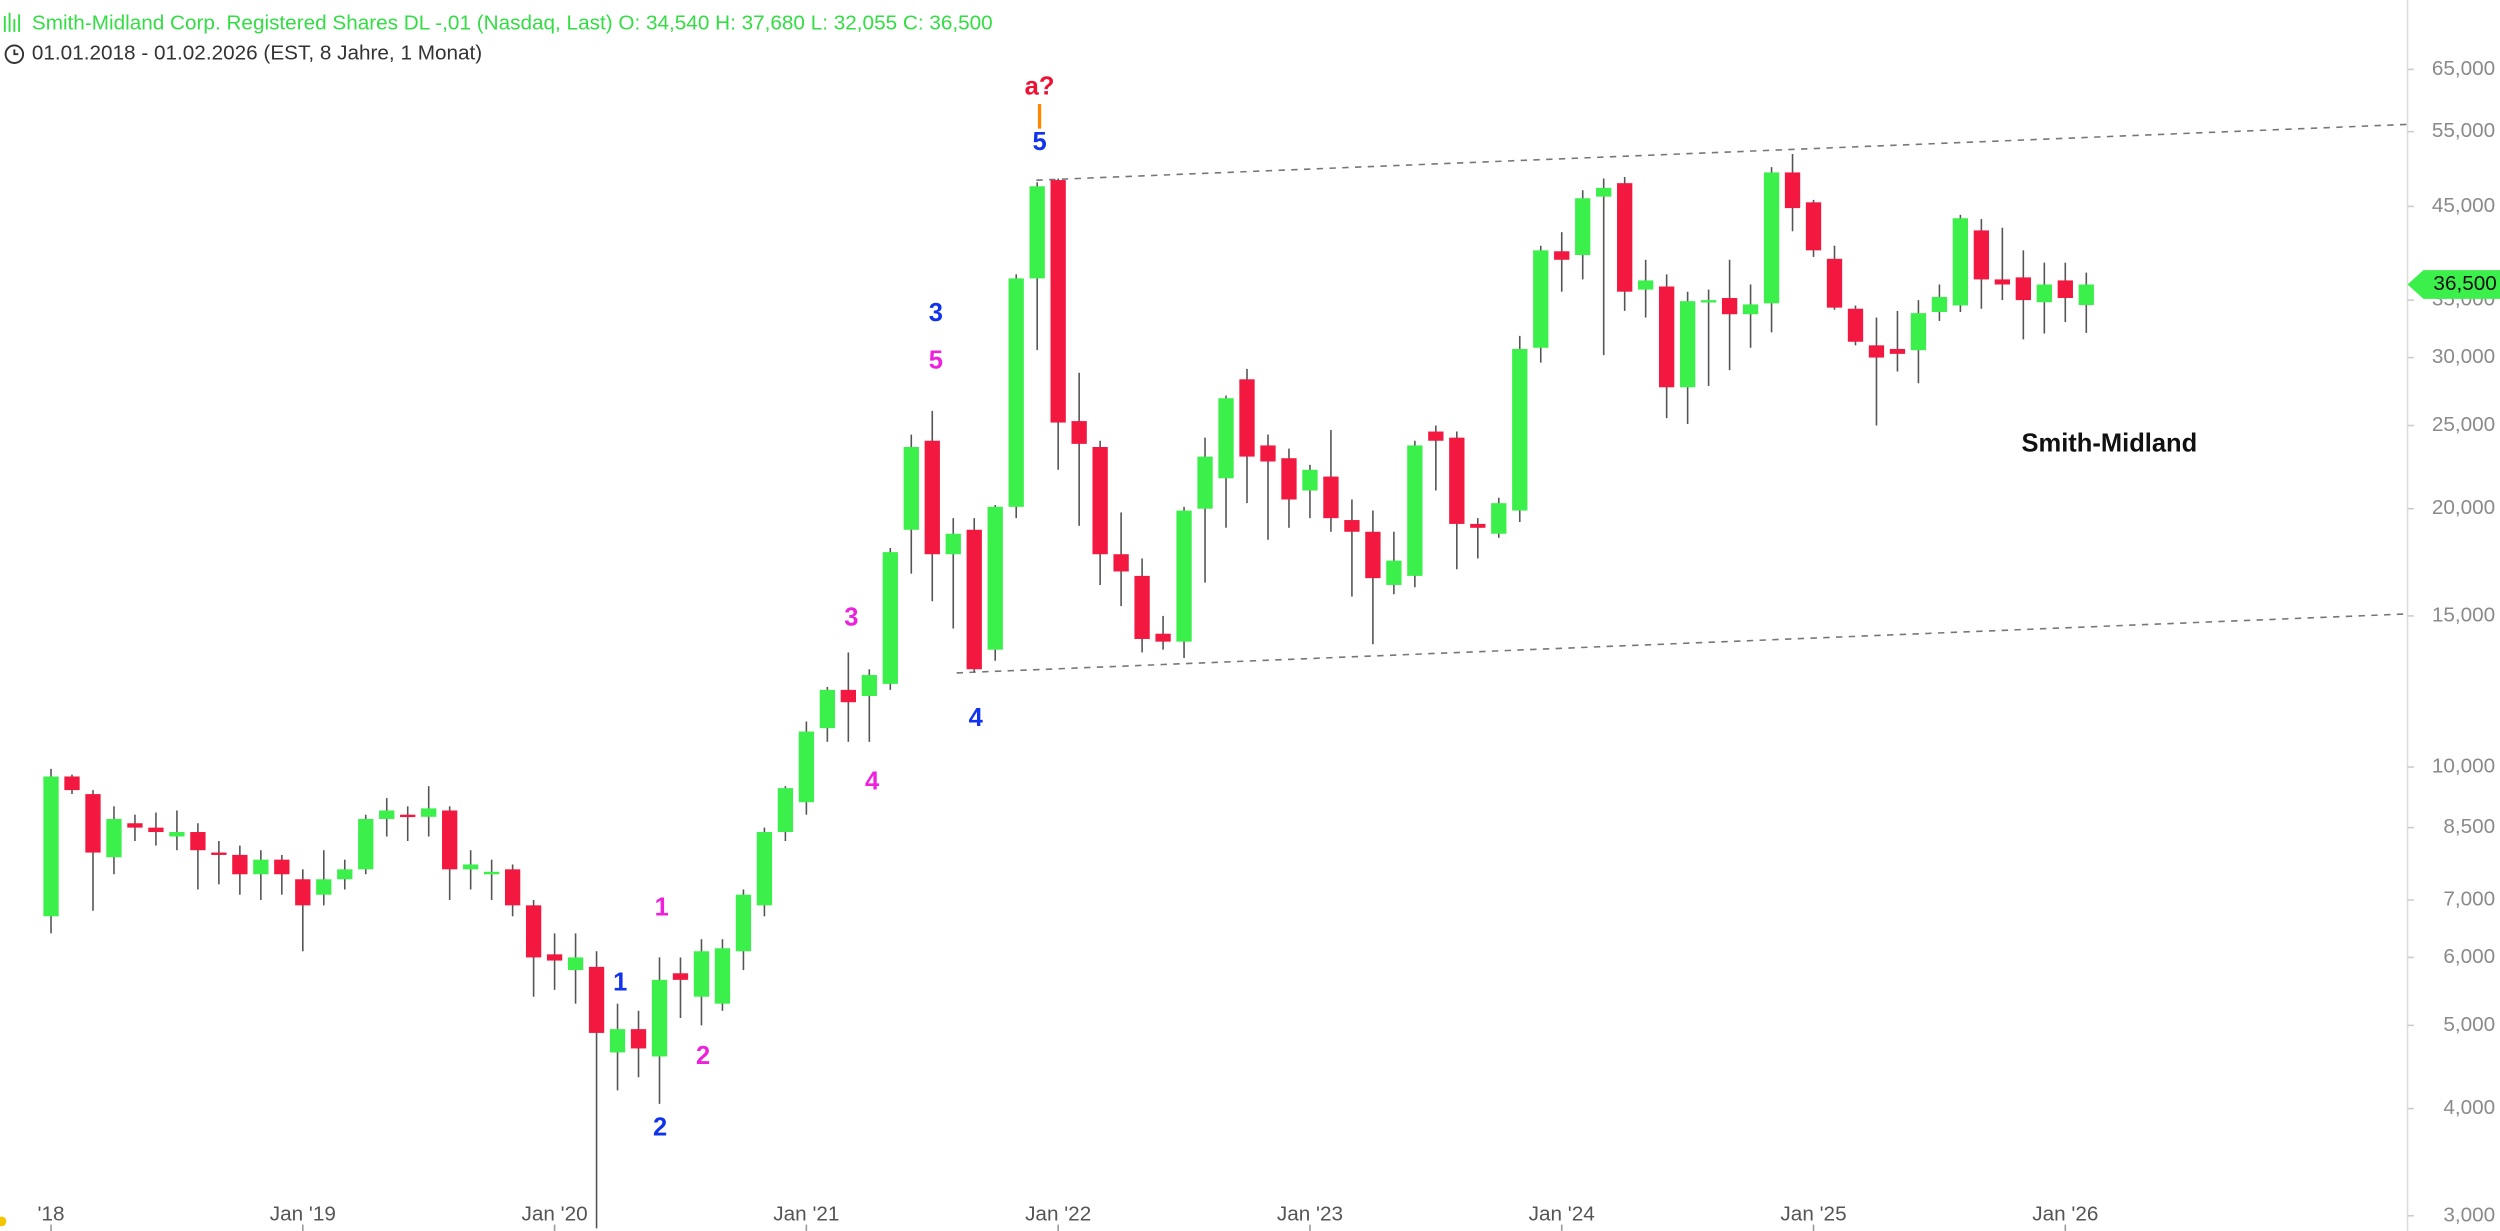  I want to click on marker-dot, so click(3, 1221).